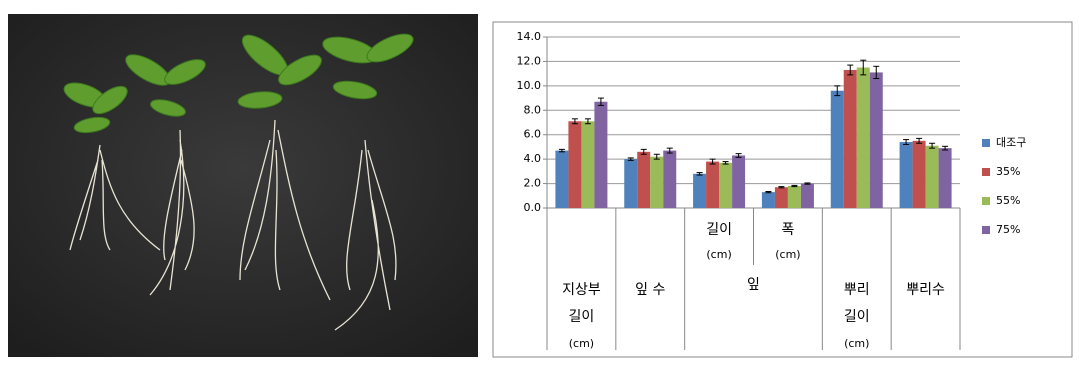 The width and height of the screenshot is (1079, 365). What do you see at coordinates (533, 183) in the screenshot?
I see `y-tick-label: 2.0` at bounding box center [533, 183].